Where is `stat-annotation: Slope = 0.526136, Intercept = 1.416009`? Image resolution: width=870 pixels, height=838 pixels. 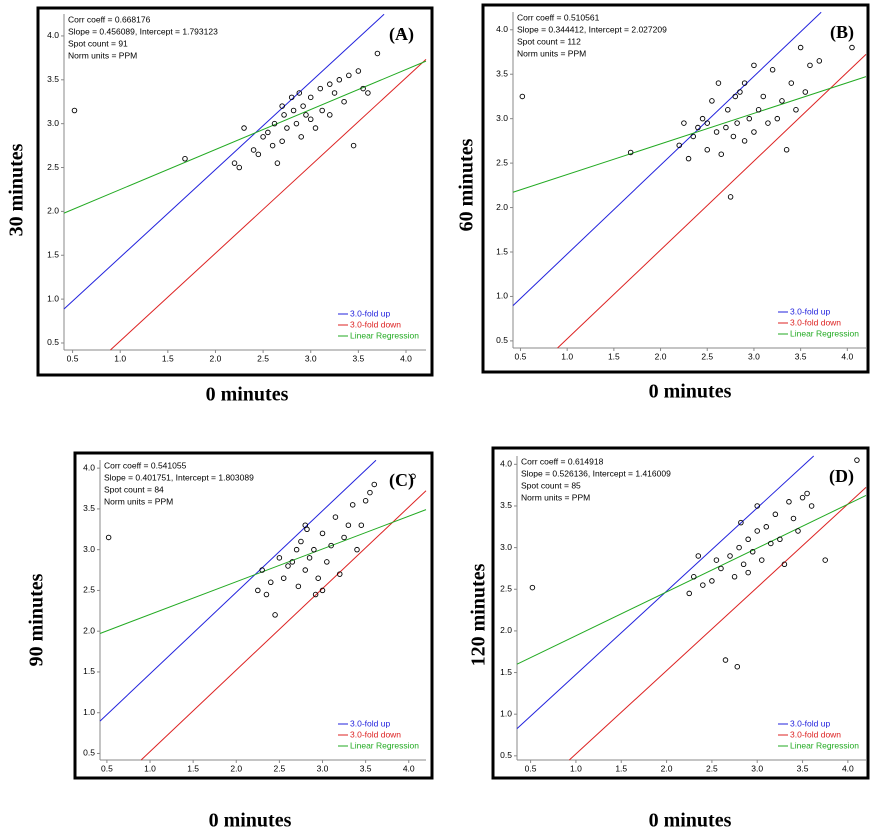
stat-annotation: Slope = 0.526136, Intercept = 1.416009 is located at coordinates (596, 473).